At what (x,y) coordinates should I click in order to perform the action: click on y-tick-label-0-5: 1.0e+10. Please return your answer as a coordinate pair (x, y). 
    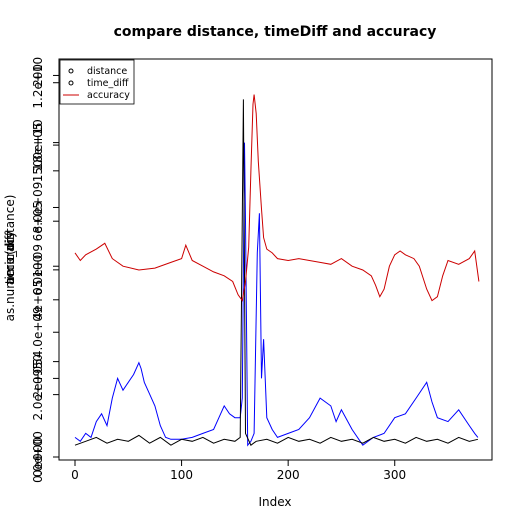
    Looking at the image, I should click on (38, 145).